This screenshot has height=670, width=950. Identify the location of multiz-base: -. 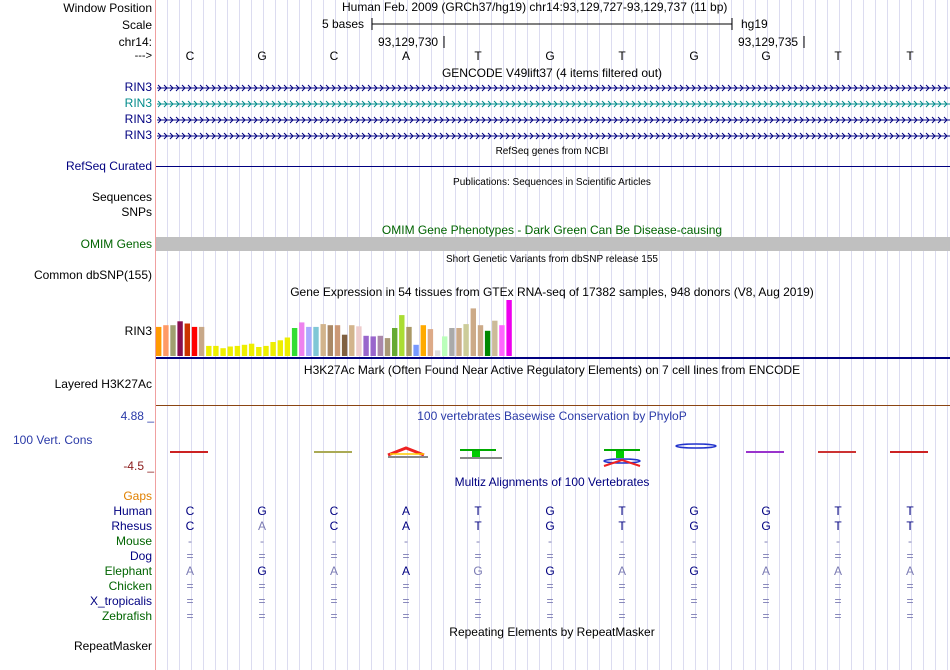
(694, 541).